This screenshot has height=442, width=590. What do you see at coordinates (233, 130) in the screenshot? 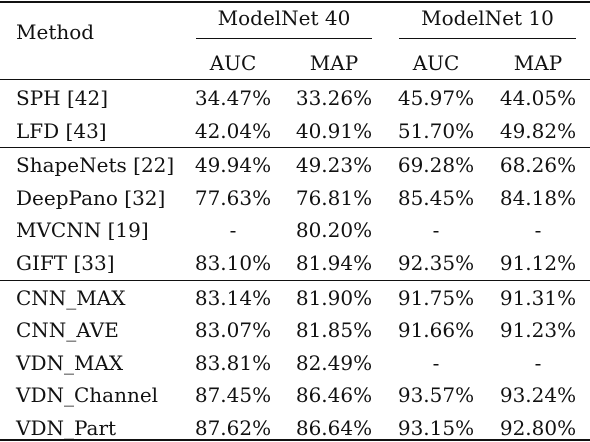
I see `value-cell: 42.04%` at bounding box center [233, 130].